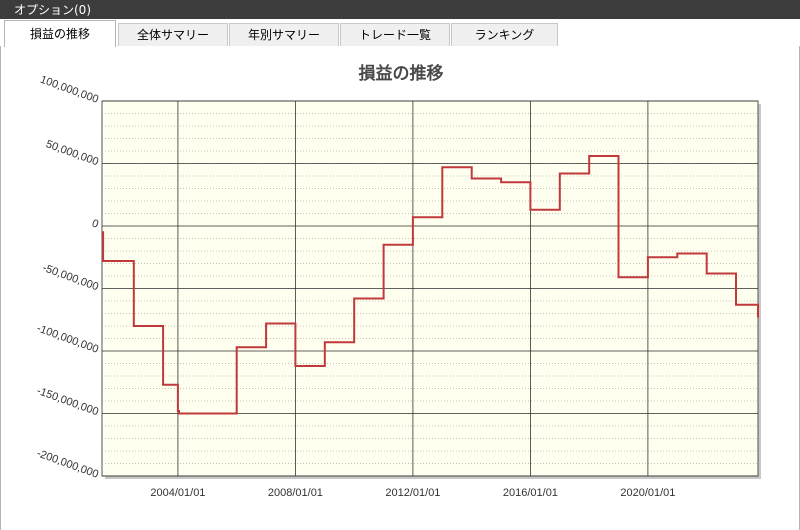  I want to click on y-tick-label: -100,000,000, so click(67, 338).